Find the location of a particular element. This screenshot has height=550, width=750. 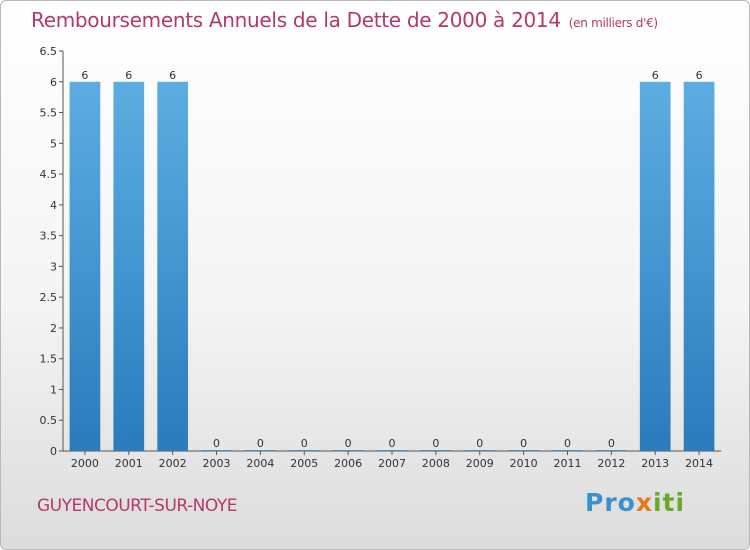

proxiti-logo: Proxiti is located at coordinates (635, 502).